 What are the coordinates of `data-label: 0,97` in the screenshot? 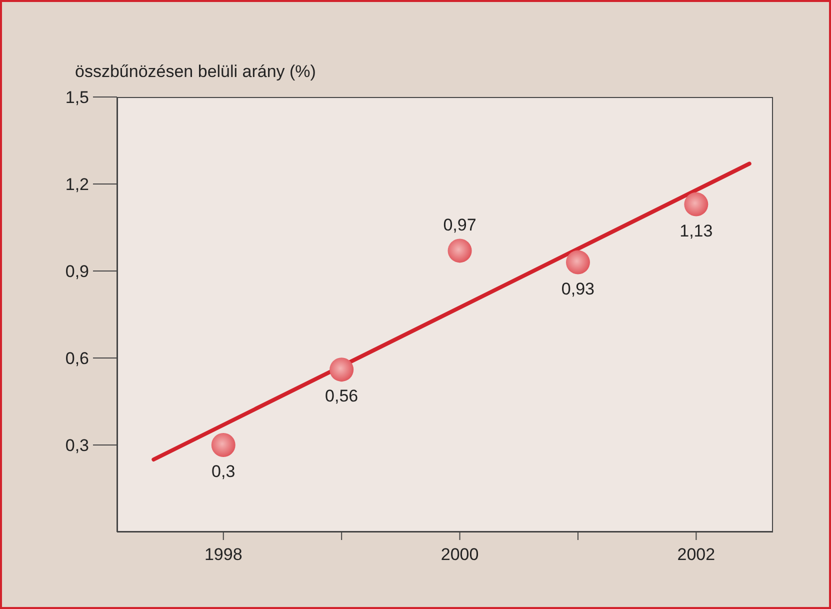 It's located at (459, 225).